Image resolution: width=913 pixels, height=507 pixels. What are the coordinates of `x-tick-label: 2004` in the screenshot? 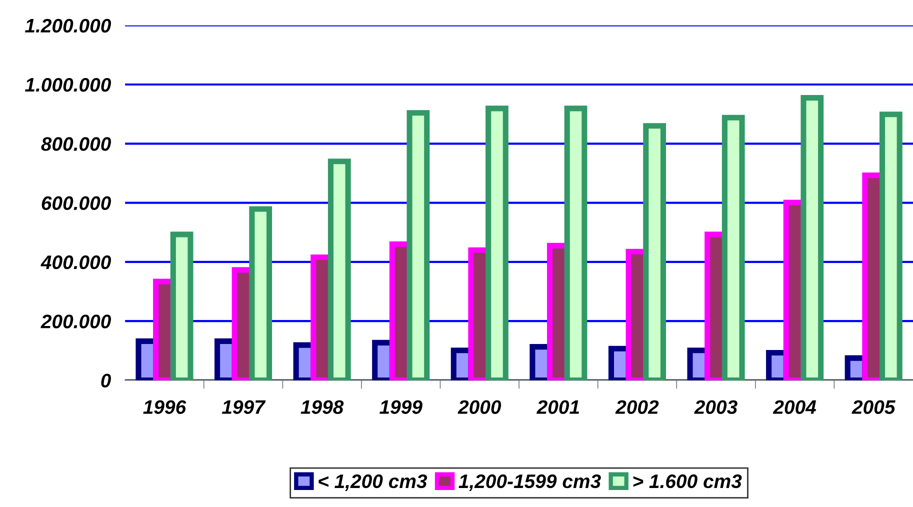 It's located at (794, 407).